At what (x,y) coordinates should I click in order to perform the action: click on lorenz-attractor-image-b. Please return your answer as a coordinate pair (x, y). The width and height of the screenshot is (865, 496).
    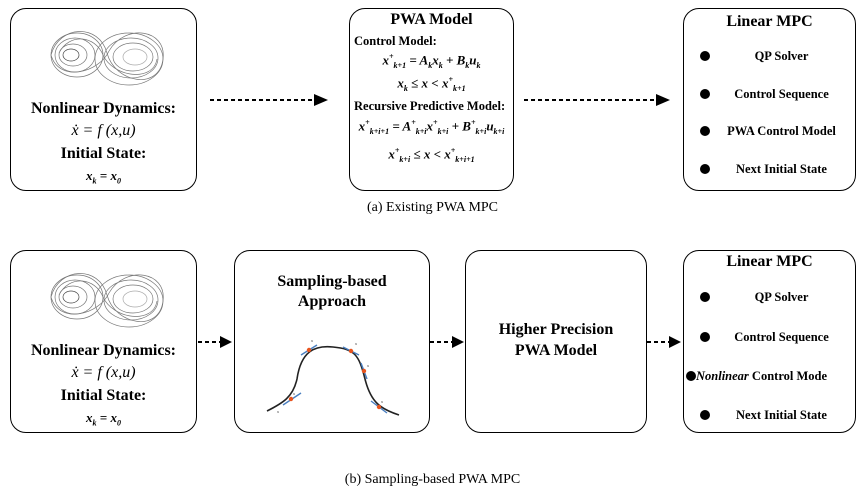
    Looking at the image, I should click on (107, 300).